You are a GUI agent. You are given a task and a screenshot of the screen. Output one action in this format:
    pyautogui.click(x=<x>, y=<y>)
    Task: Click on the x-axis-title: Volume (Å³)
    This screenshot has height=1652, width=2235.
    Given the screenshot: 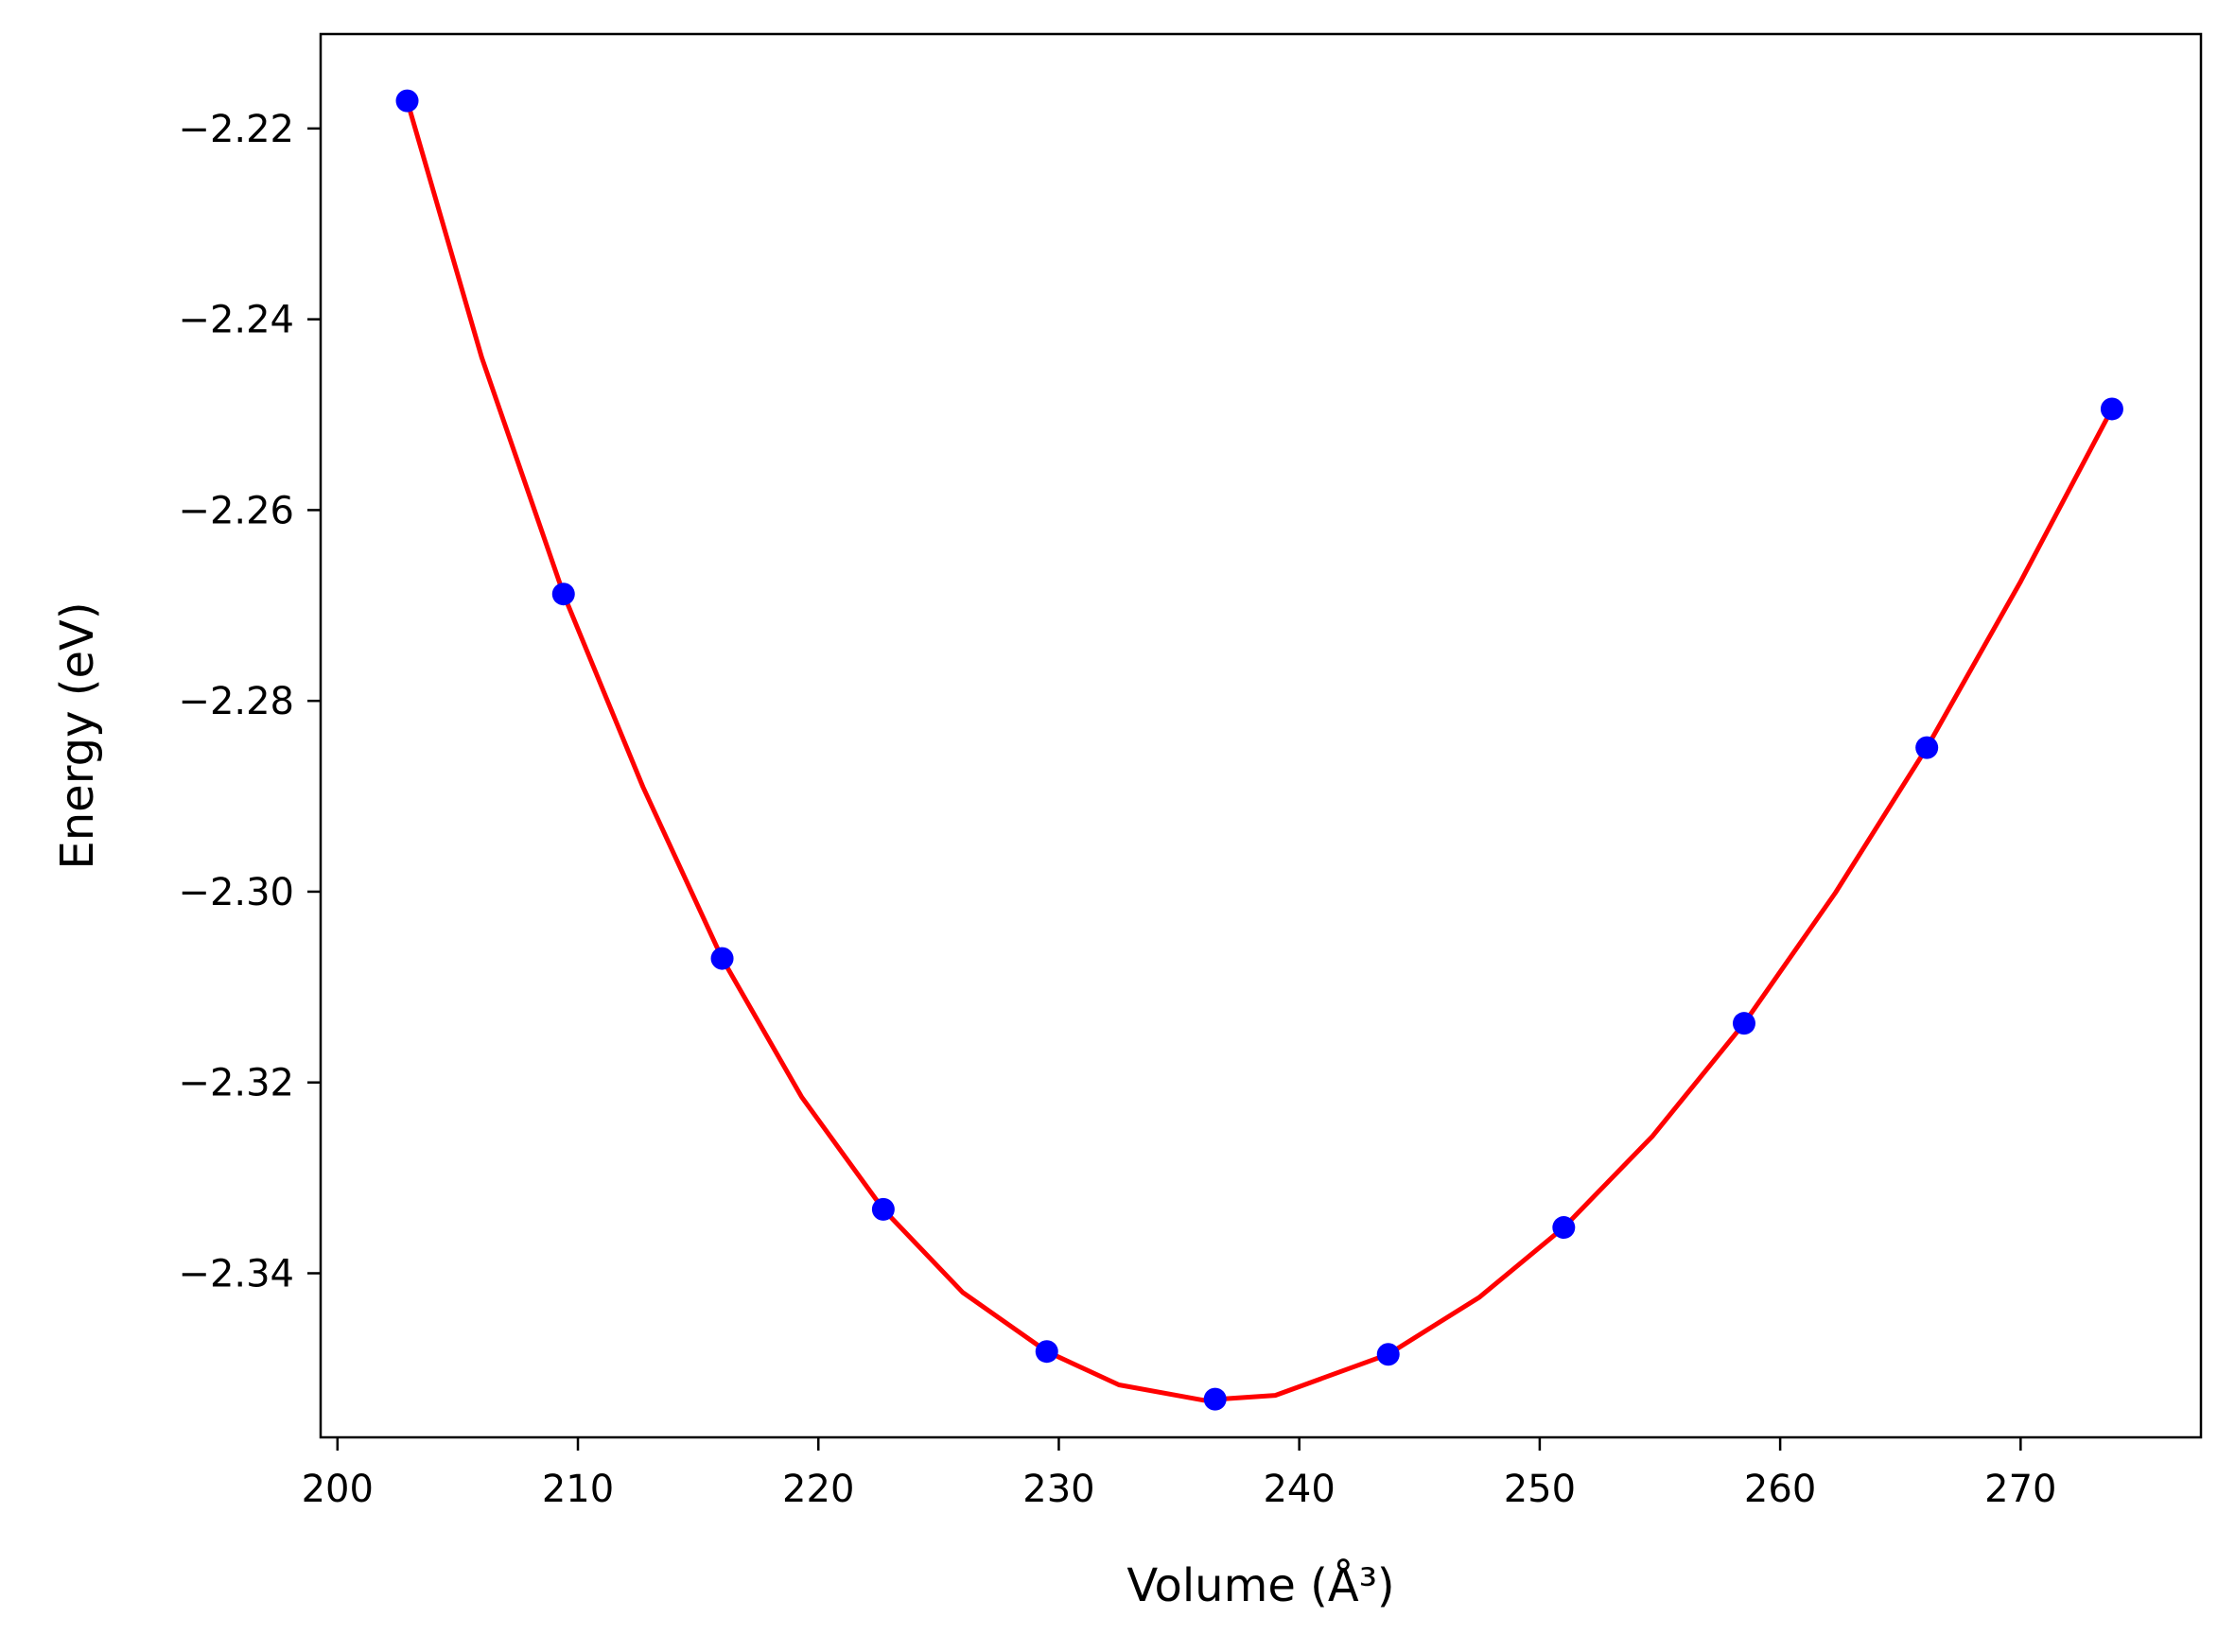 What is the action you would take?
    pyautogui.click(x=1260, y=1585)
    